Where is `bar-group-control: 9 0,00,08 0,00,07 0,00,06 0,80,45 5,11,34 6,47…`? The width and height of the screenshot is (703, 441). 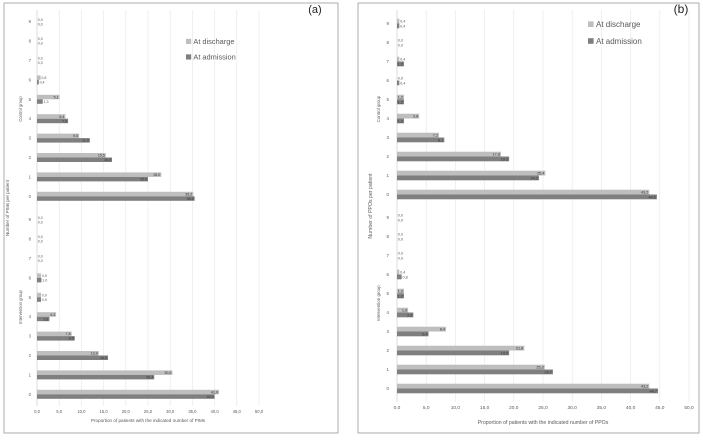
bar-group-control: 9 0,00,08 0,00,07 0,00,06 0,80,45 5,11,34 6,47… is located at coordinates (106, 109).